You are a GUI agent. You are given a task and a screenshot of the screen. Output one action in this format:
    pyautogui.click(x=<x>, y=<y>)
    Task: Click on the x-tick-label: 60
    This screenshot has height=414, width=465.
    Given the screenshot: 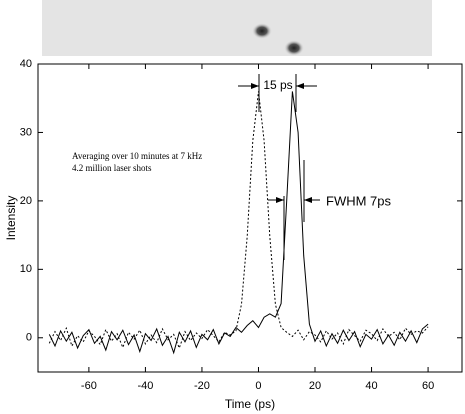 What is the action you would take?
    pyautogui.click(x=428, y=386)
    